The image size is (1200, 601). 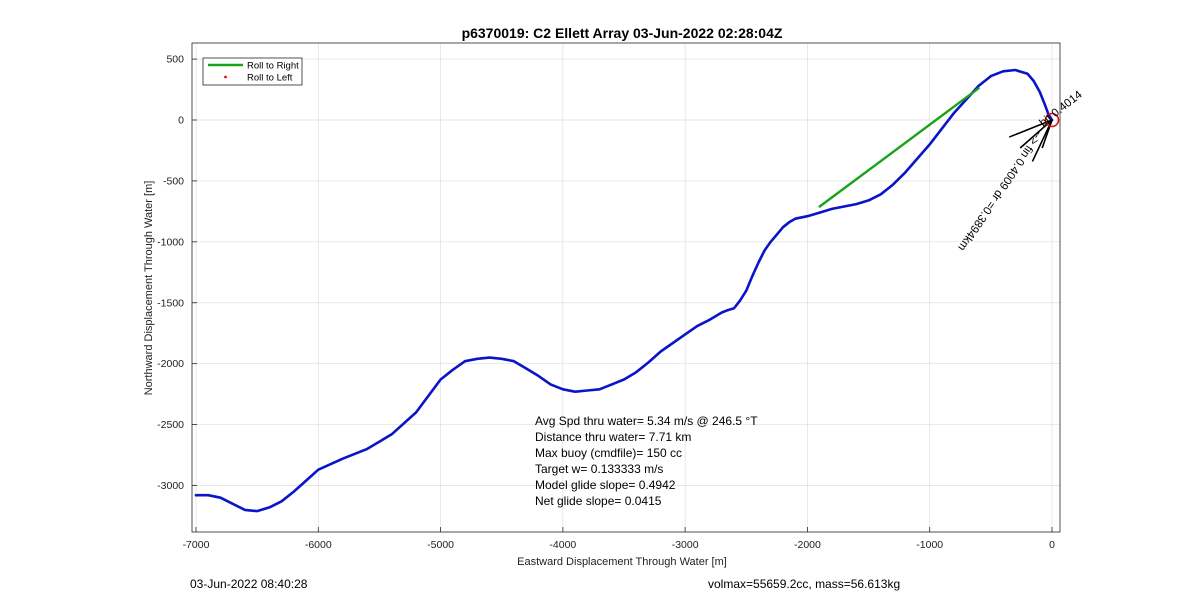 I want to click on y-tick-label: -500, so click(x=173, y=181).